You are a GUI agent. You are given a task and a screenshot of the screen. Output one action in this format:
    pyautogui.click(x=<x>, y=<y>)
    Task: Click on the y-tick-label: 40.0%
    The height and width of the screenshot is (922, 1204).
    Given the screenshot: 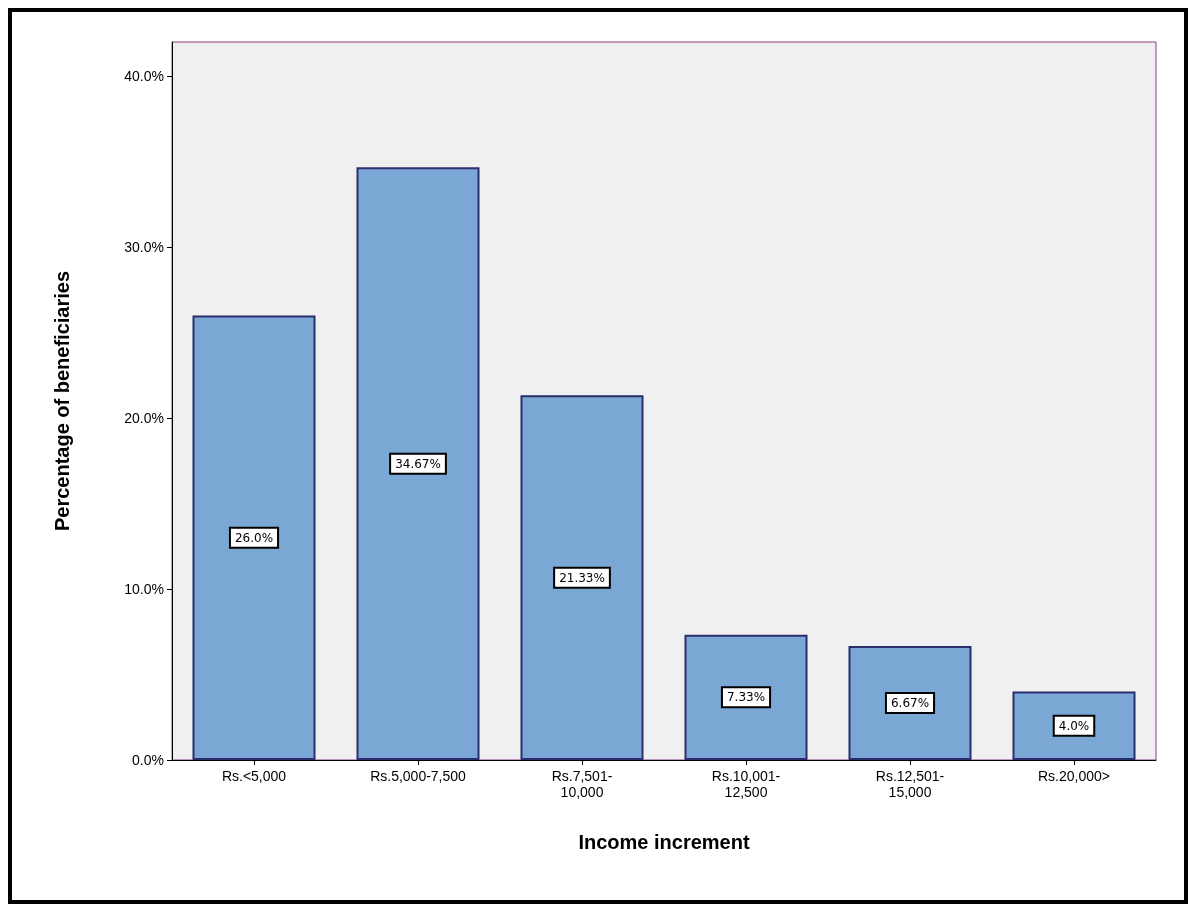 What is the action you would take?
    pyautogui.click(x=144, y=76)
    